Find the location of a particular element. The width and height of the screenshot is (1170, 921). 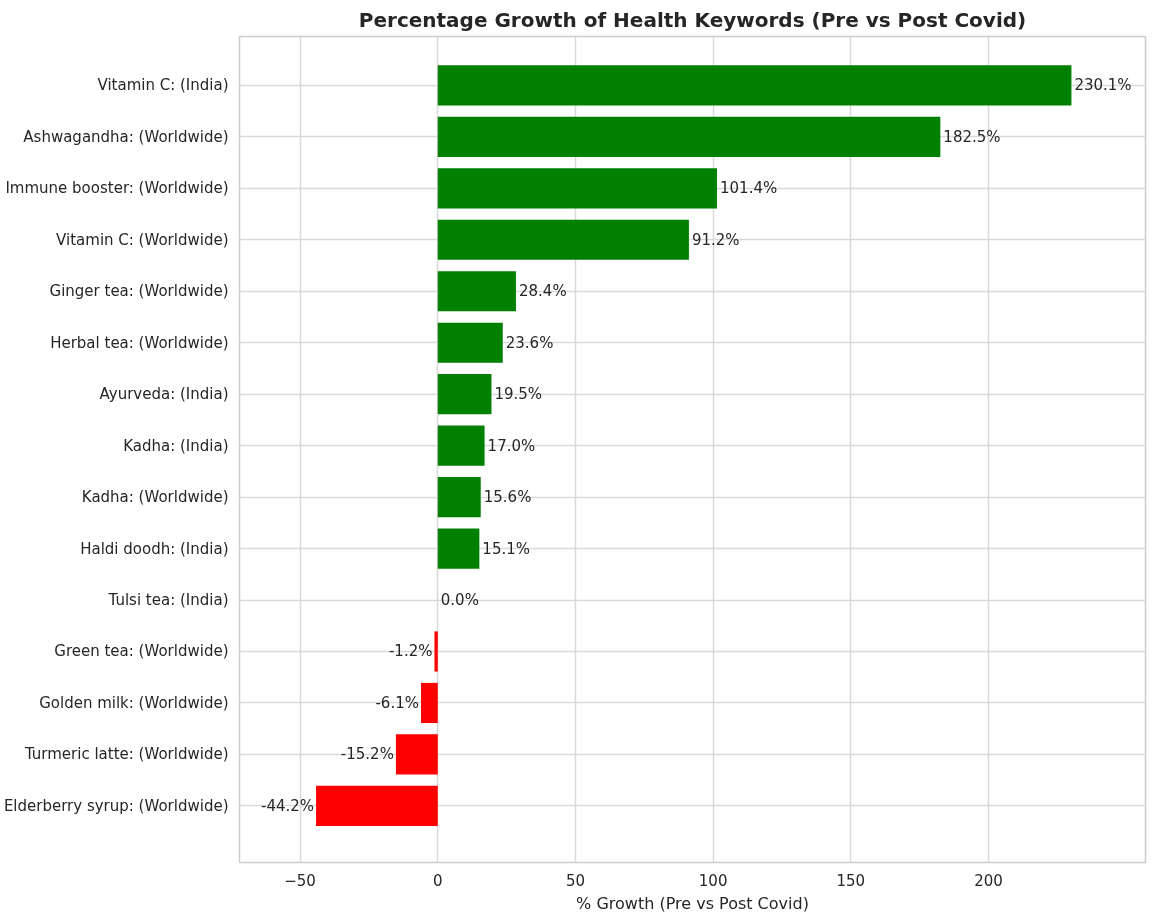

data-label: 15.6% is located at coordinates (507, 497).